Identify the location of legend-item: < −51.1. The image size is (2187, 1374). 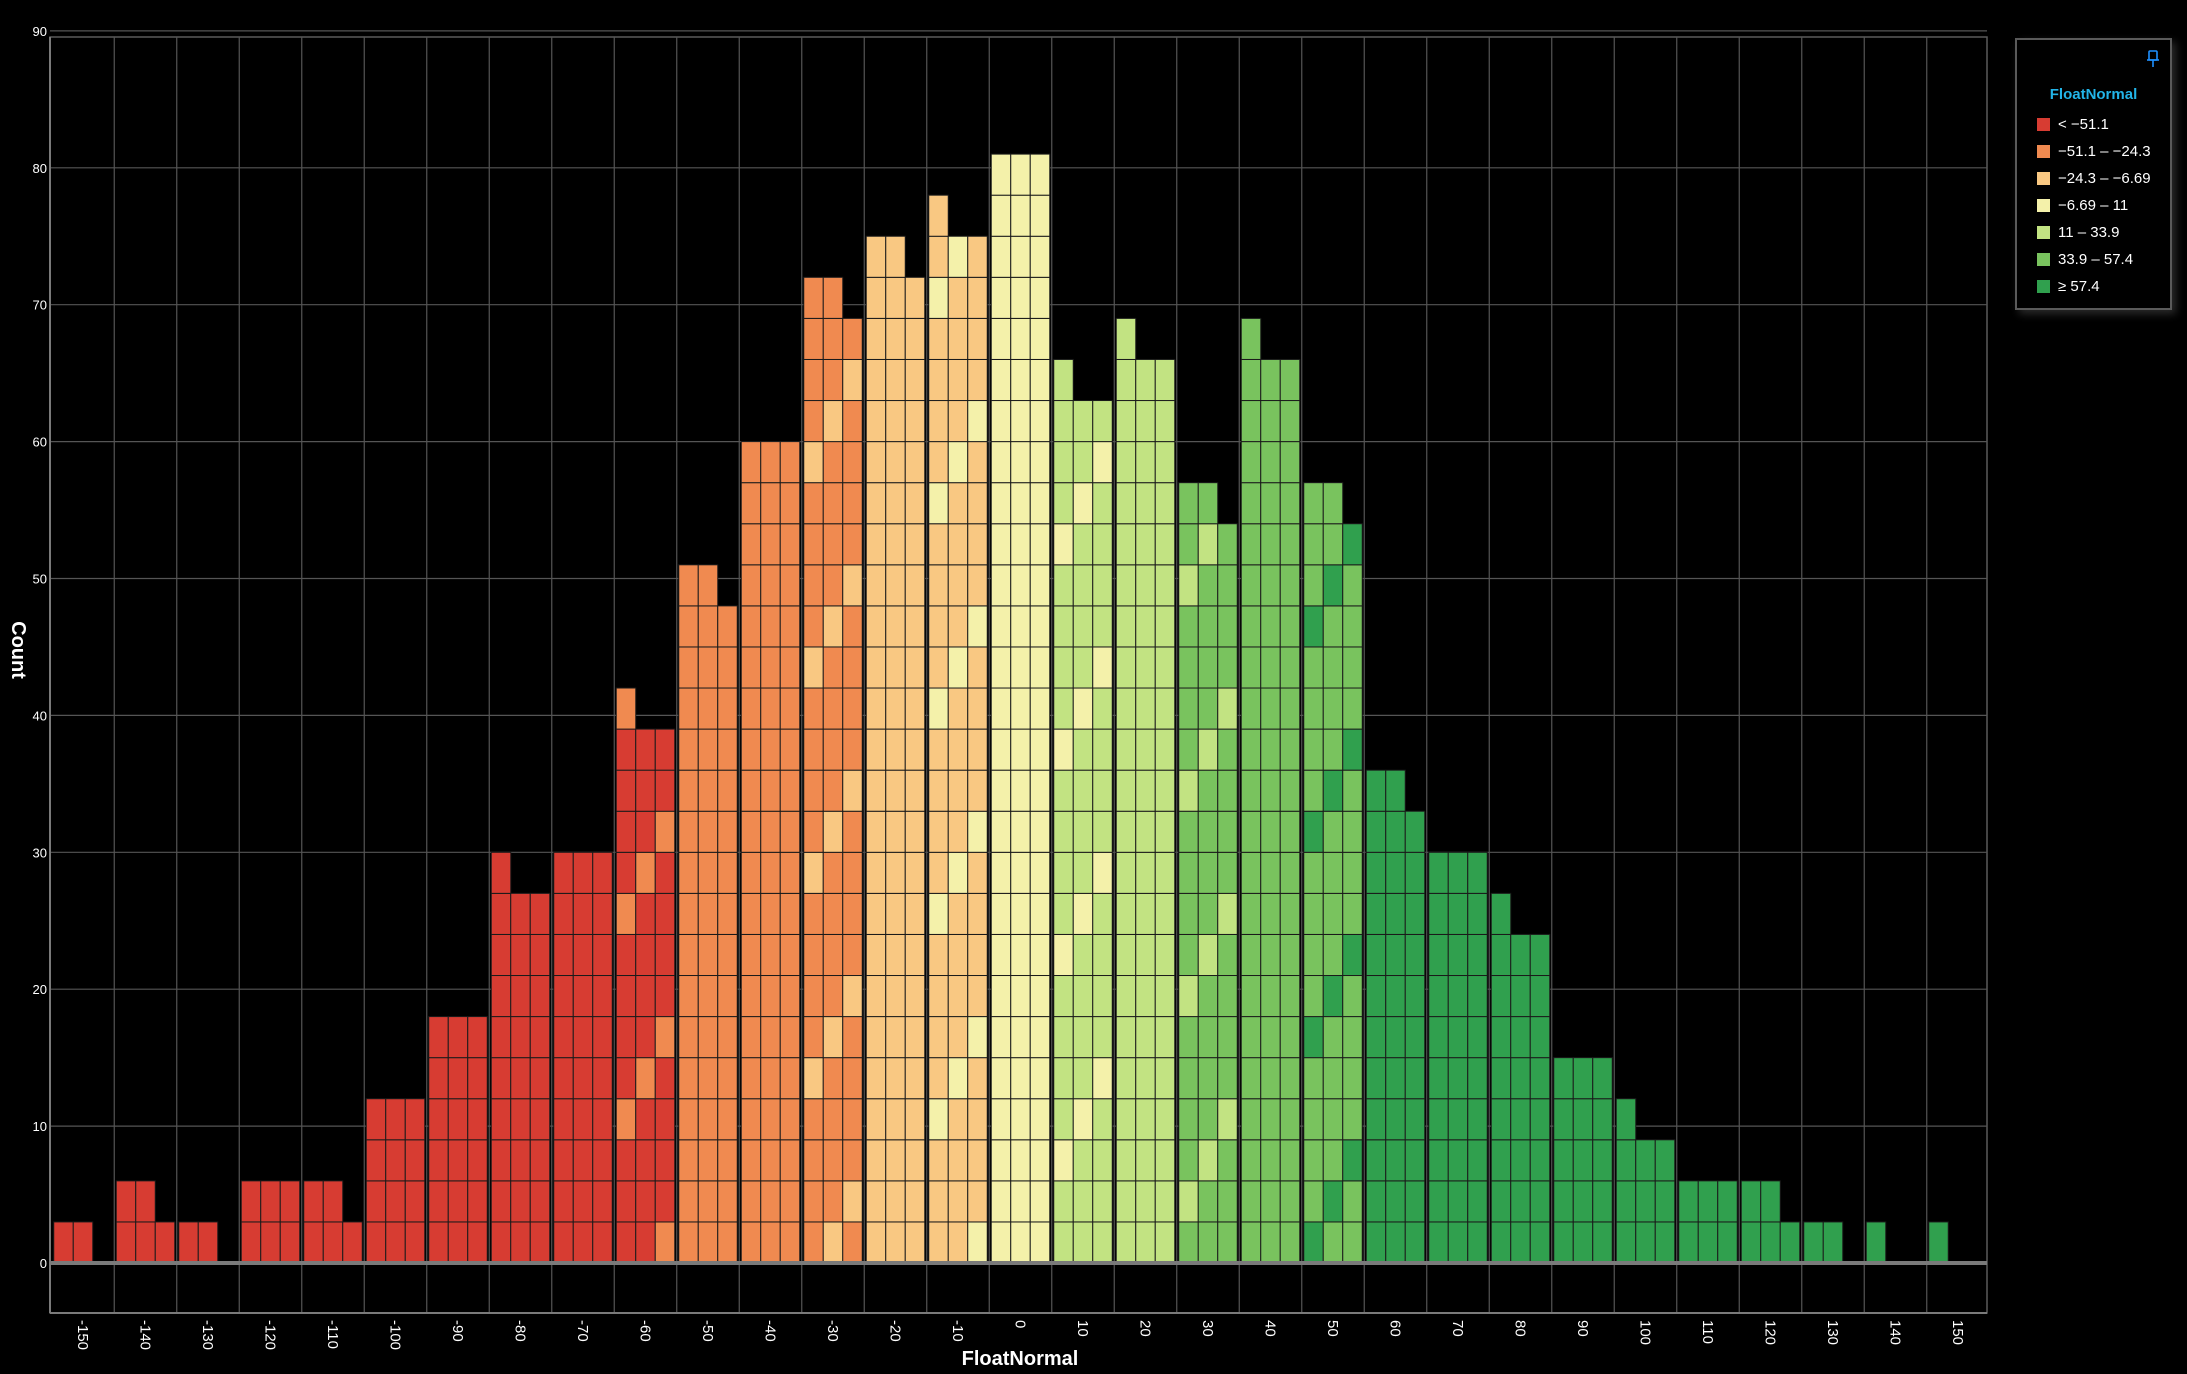
(2094, 124).